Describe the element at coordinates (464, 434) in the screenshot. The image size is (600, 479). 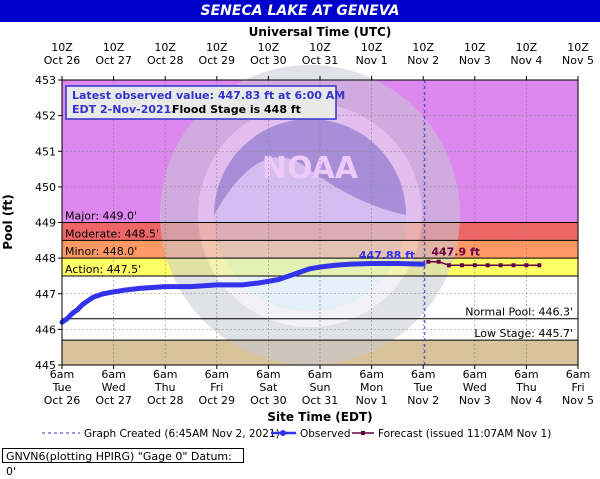
I see `legend-forecast-label: Forecast (issued 11:07AM Nov 1)` at that location.